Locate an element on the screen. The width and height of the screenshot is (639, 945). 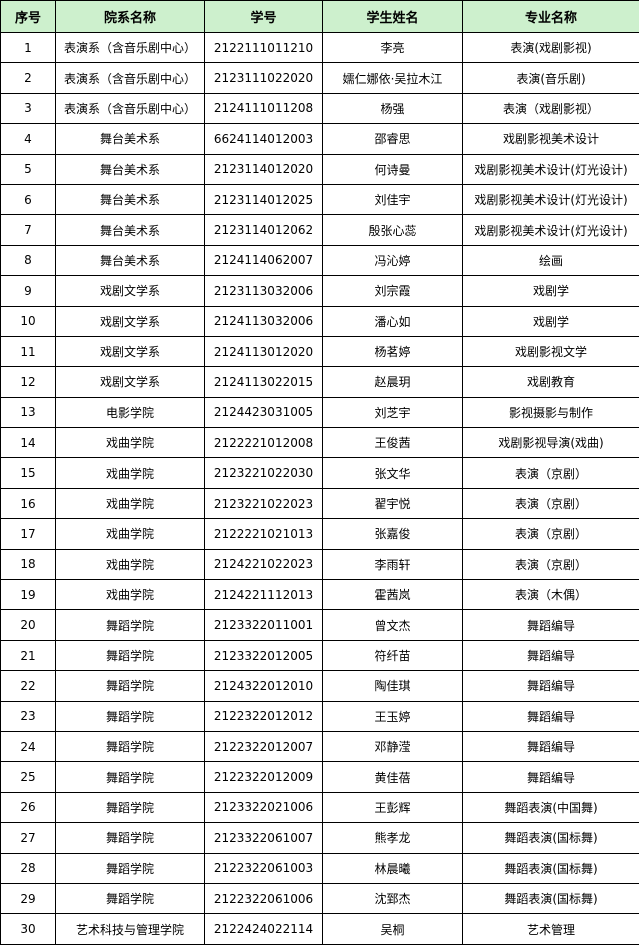
table-cell: 2123111022020 is located at coordinates (263, 78).